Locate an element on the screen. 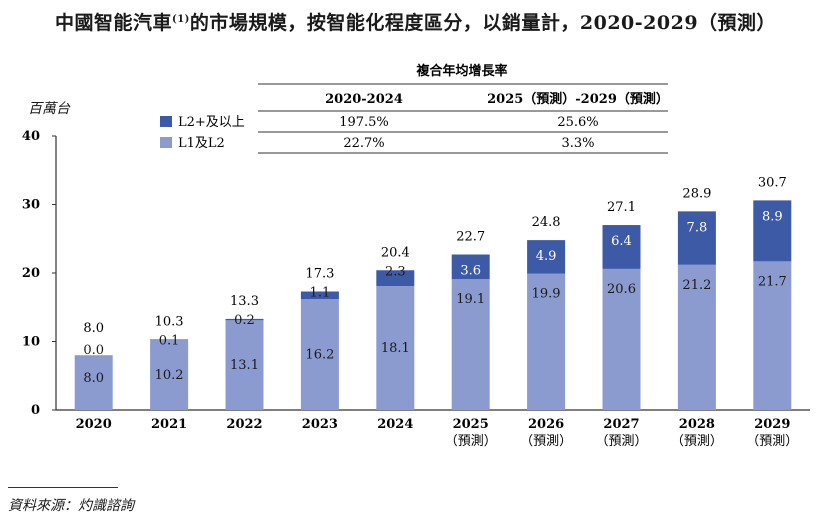 The width and height of the screenshot is (831, 523). value-label-total-2021: 10.3 is located at coordinates (169, 321).